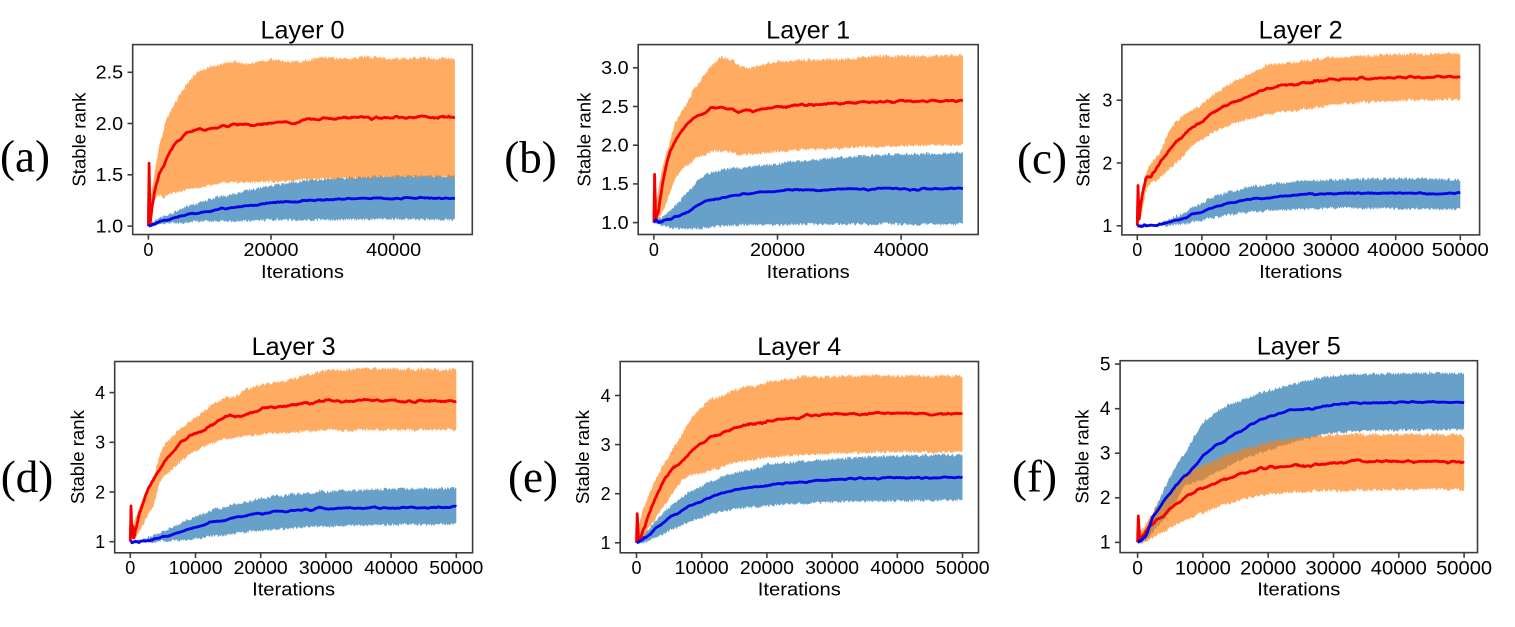 The height and width of the screenshot is (627, 1515). I want to click on svg-text: Layer 4, so click(799, 347).